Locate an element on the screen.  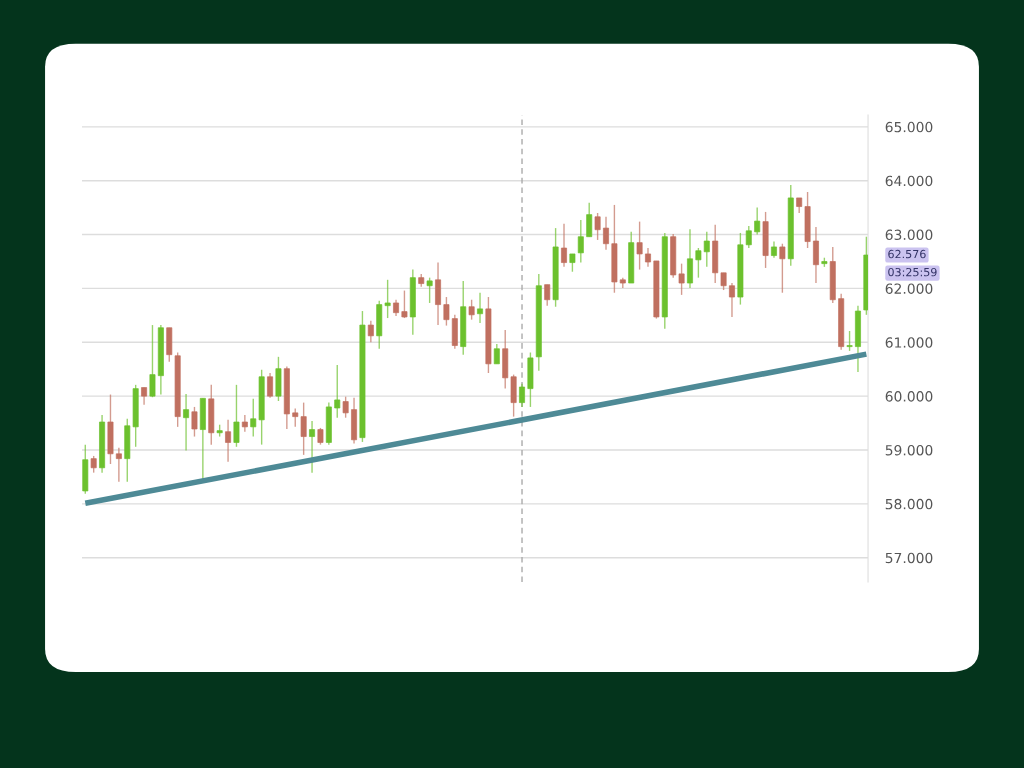
y-tick-label: 61.000 is located at coordinates (909, 342).